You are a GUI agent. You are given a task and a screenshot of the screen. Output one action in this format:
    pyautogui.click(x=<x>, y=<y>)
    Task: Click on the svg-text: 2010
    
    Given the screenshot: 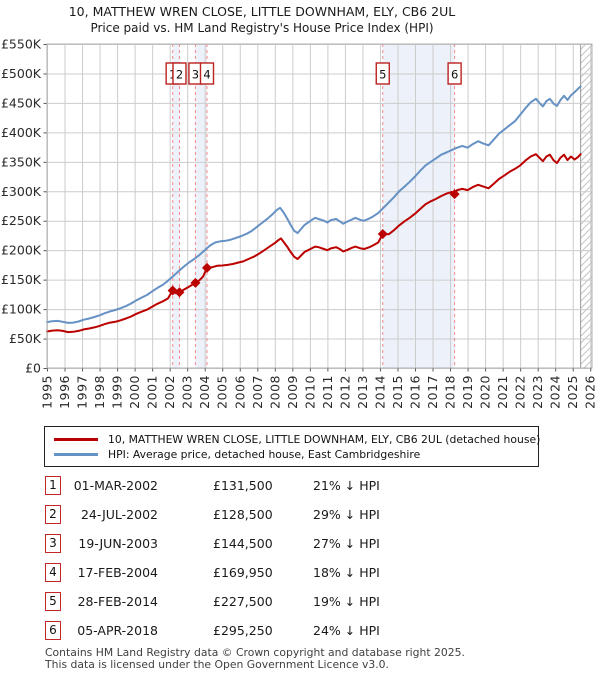 What is the action you would take?
    pyautogui.click(x=309, y=392)
    